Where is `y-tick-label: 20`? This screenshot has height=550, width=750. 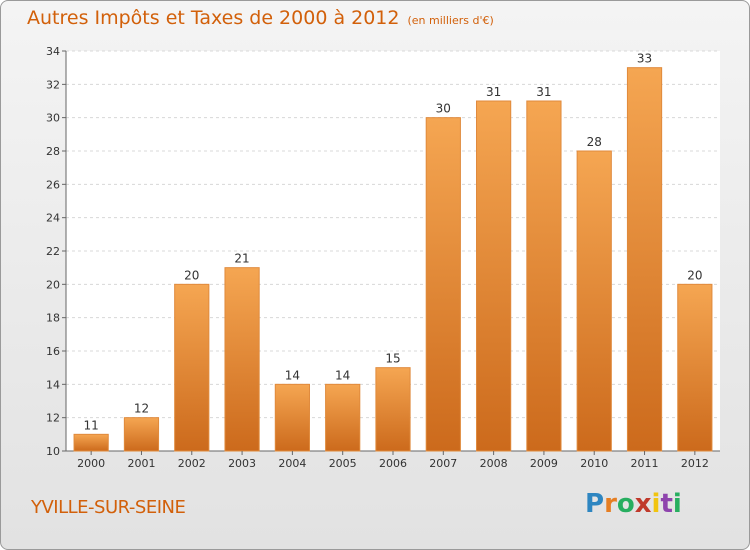 y-tick-label: 20 is located at coordinates (53, 284).